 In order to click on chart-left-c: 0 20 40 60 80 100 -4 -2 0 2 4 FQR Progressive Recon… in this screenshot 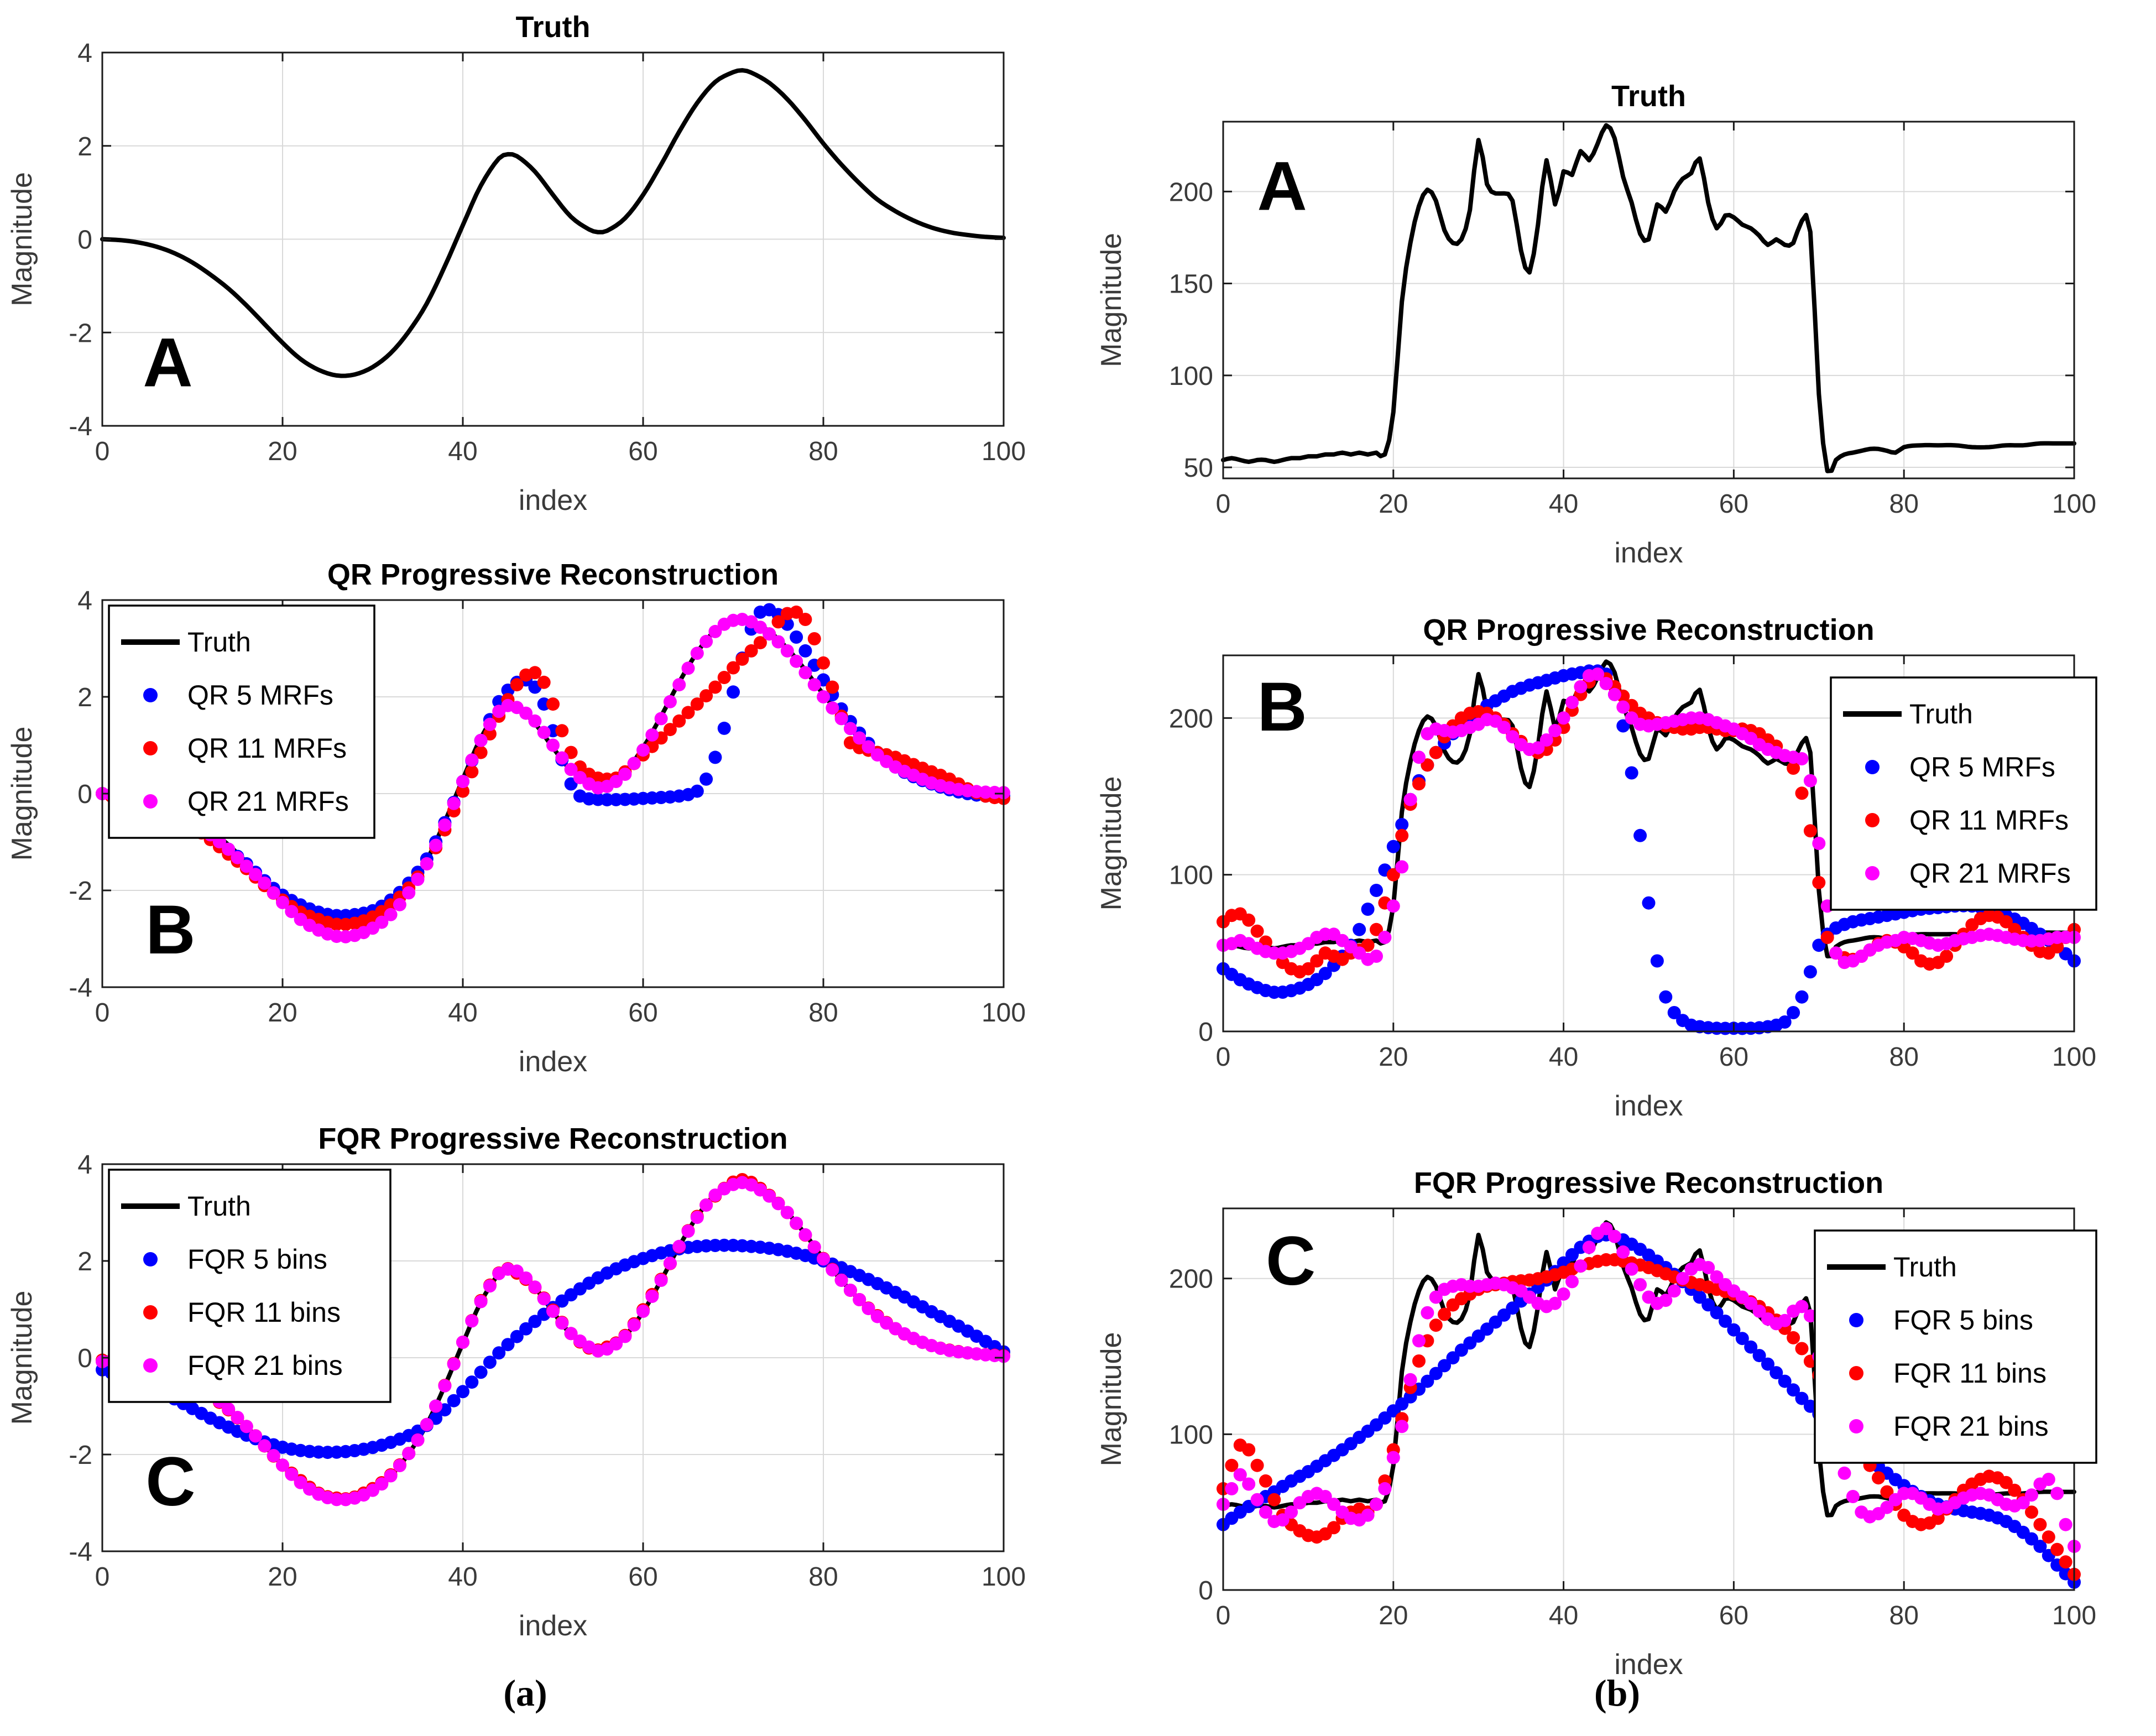, I will do `click(516, 1382)`.